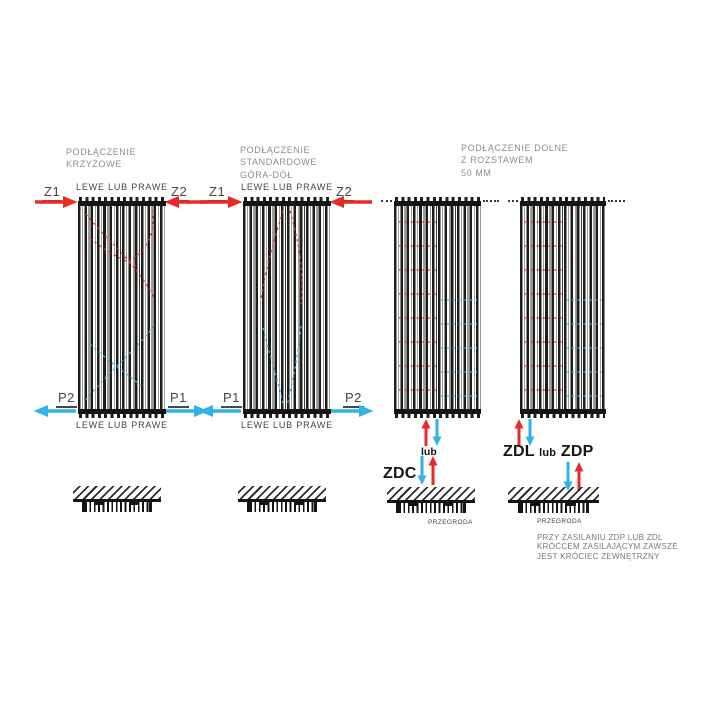 This screenshot has width=720, height=720. Describe the element at coordinates (400, 473) in the screenshot. I see `zdc-label: ZDC` at that location.